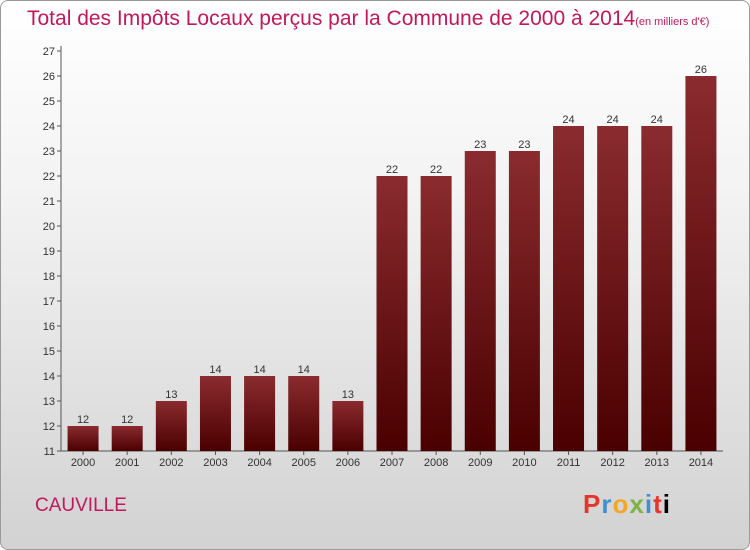 This screenshot has width=750, height=550. What do you see at coordinates (569, 463) in the screenshot?
I see `x-tick-label: 2011` at bounding box center [569, 463].